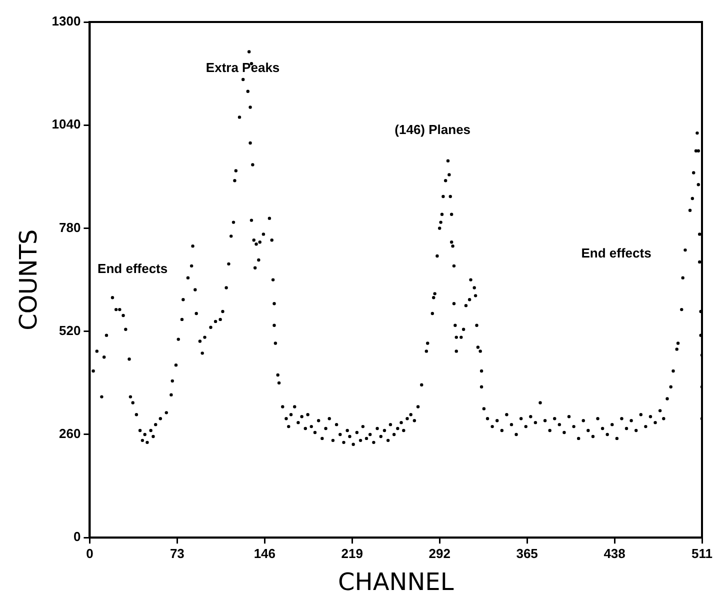  What do you see at coordinates (702, 553) in the screenshot?
I see `x-tick-label: 511` at bounding box center [702, 553].